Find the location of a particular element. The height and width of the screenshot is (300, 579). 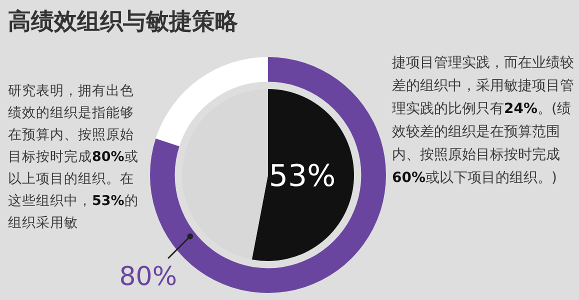

text: 研究表明，拥有出色绩效的组织是指能够在预算内、按照原始目标按时完成80%或以上项目的组织。在这些组织中，53%的组织采用敏 is located at coordinates (73, 157).